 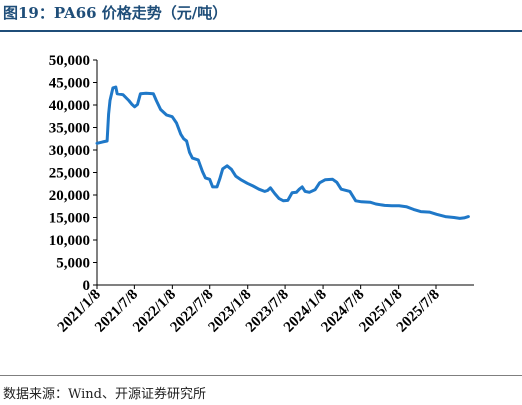 I want to click on y-tick-label: 50,000, so click(x=69, y=61).